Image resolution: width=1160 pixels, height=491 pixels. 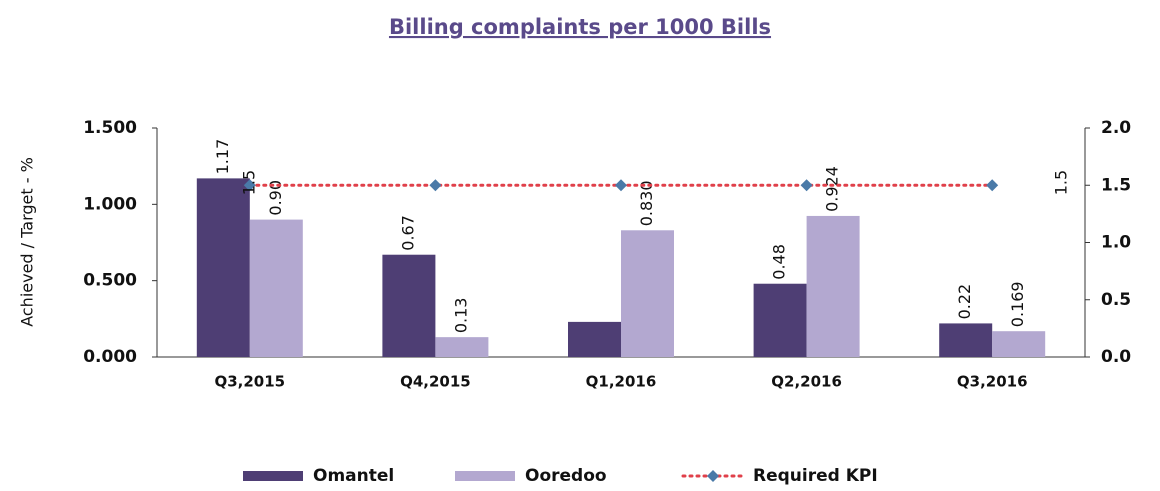 I want to click on legend-marker, so click(x=713, y=476).